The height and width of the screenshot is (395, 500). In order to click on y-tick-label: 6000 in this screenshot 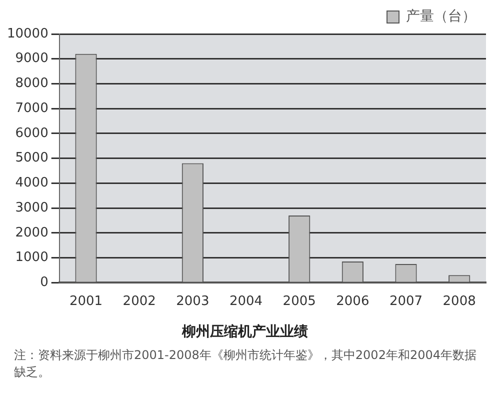, I will do `click(31, 133)`.